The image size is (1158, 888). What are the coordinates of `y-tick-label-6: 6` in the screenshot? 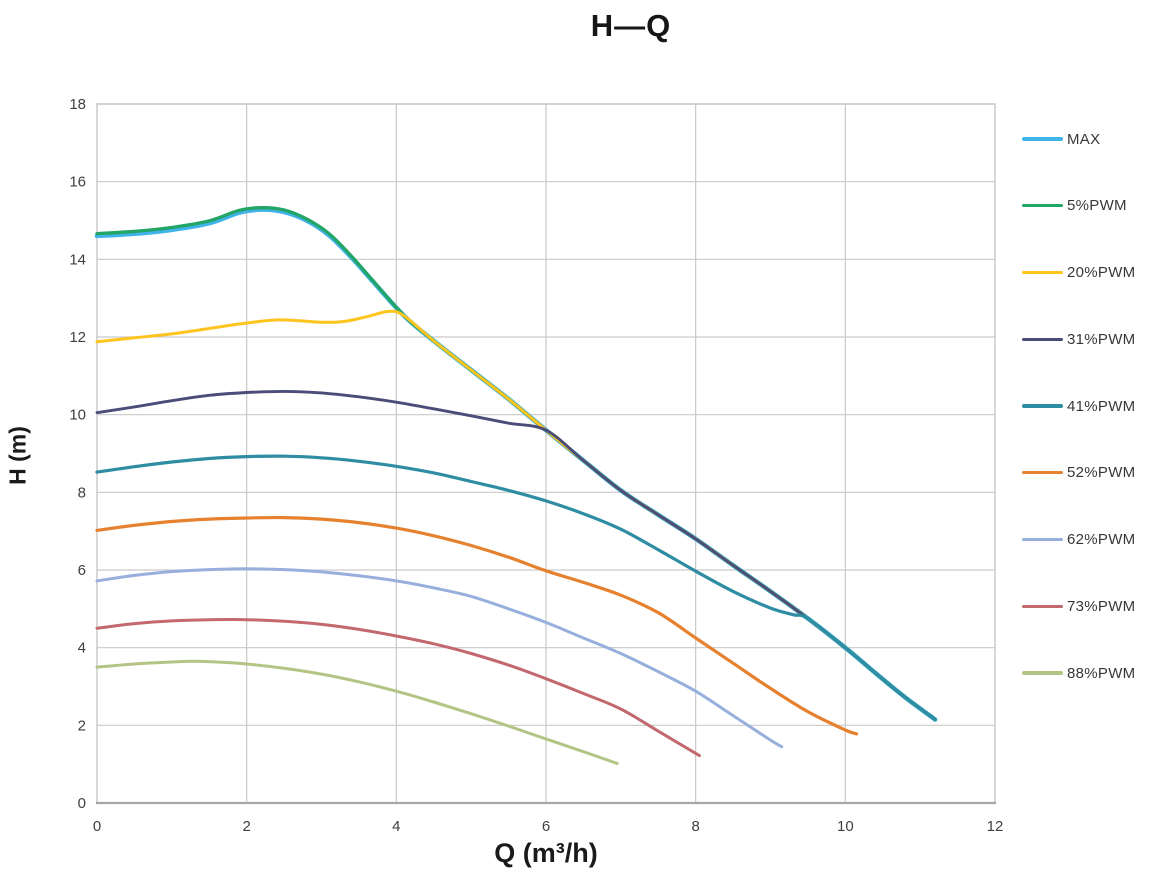 It's located at (82, 570).